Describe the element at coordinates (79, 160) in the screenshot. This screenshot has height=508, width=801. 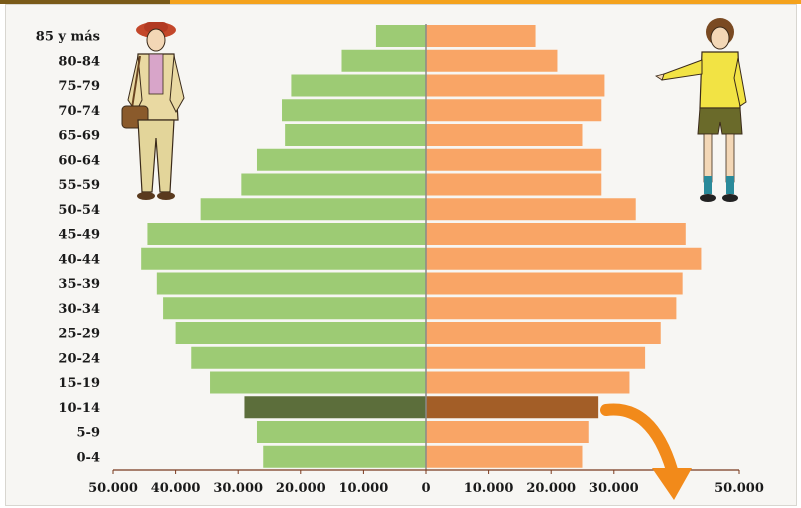
I see `age-group-label-5: 60-64` at that location.